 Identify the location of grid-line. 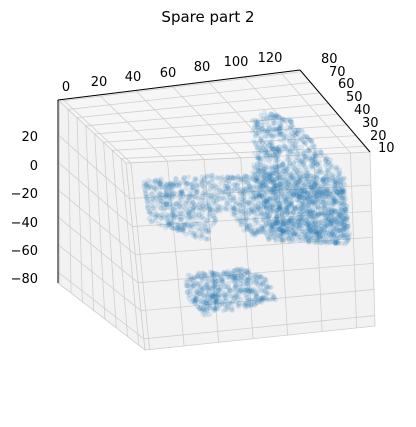
(215, 278).